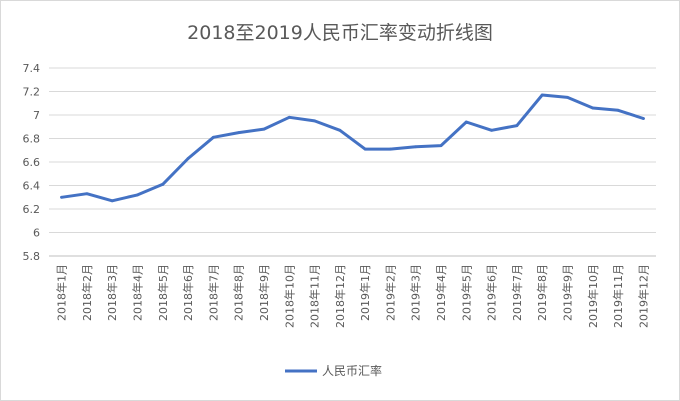 This screenshot has width=680, height=401. What do you see at coordinates (163, 292) in the screenshot?
I see `x-tick-label: 2018年5月` at bounding box center [163, 292].